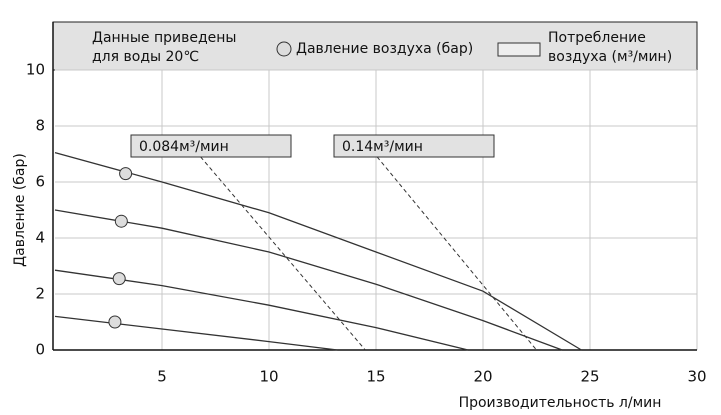  Describe the element at coordinates (382, 147) in the screenshot. I see `consumption-label: 0.14м³/мин` at that location.